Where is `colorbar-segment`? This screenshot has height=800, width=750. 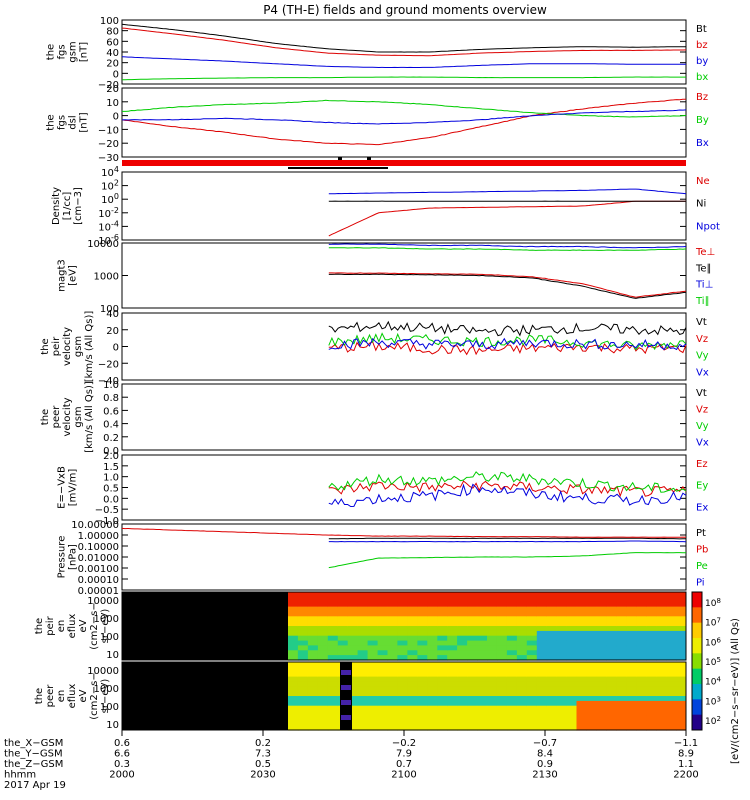
colorbar-segment is located at coordinates (697, 646).